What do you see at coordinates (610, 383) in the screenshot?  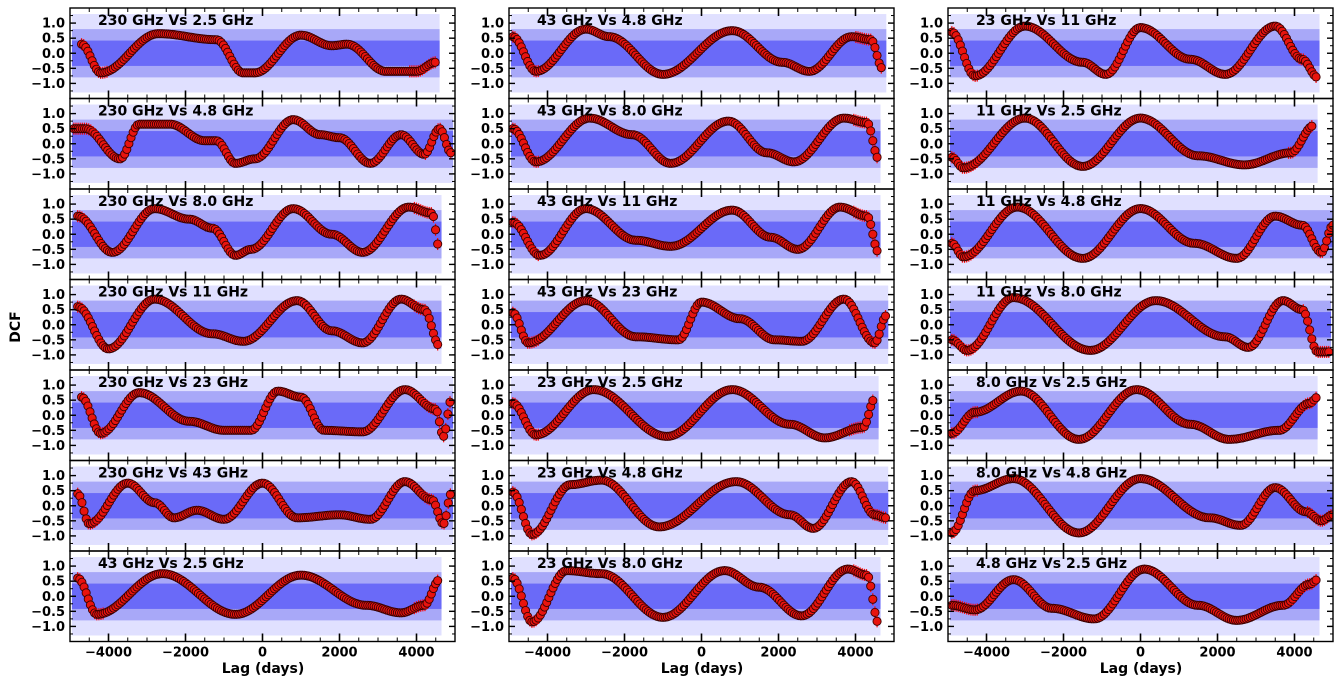 I see `panel-title: 23 GHz Vs 2.5 GHz` at bounding box center [610, 383].